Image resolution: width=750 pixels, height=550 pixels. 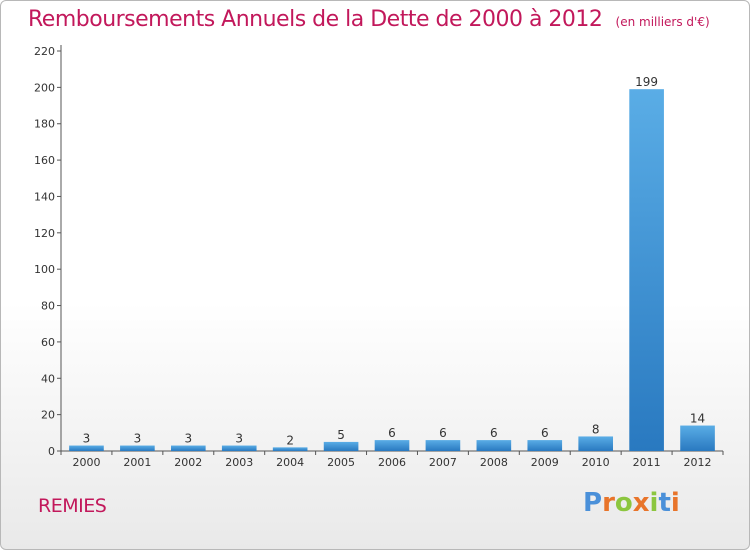 What do you see at coordinates (596, 443) in the screenshot?
I see `bar-2010` at bounding box center [596, 443].